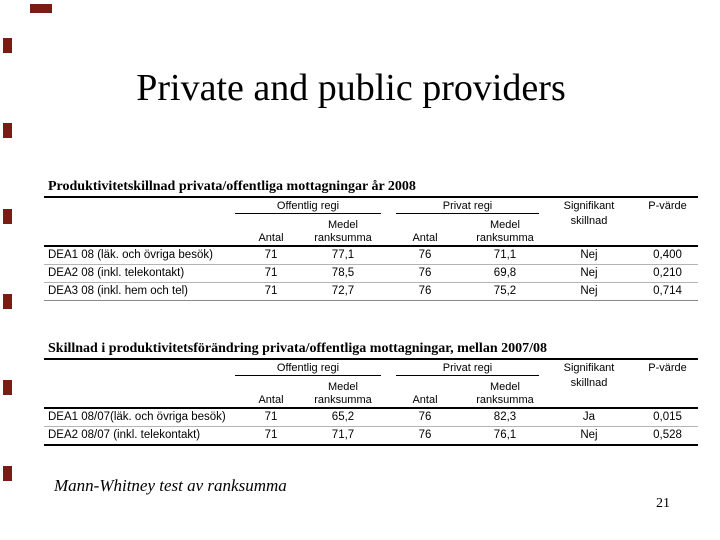 This screenshot has width=720, height=540. Describe the element at coordinates (41, 8) in the screenshot. I see `slide-edge-mark-top` at that location.